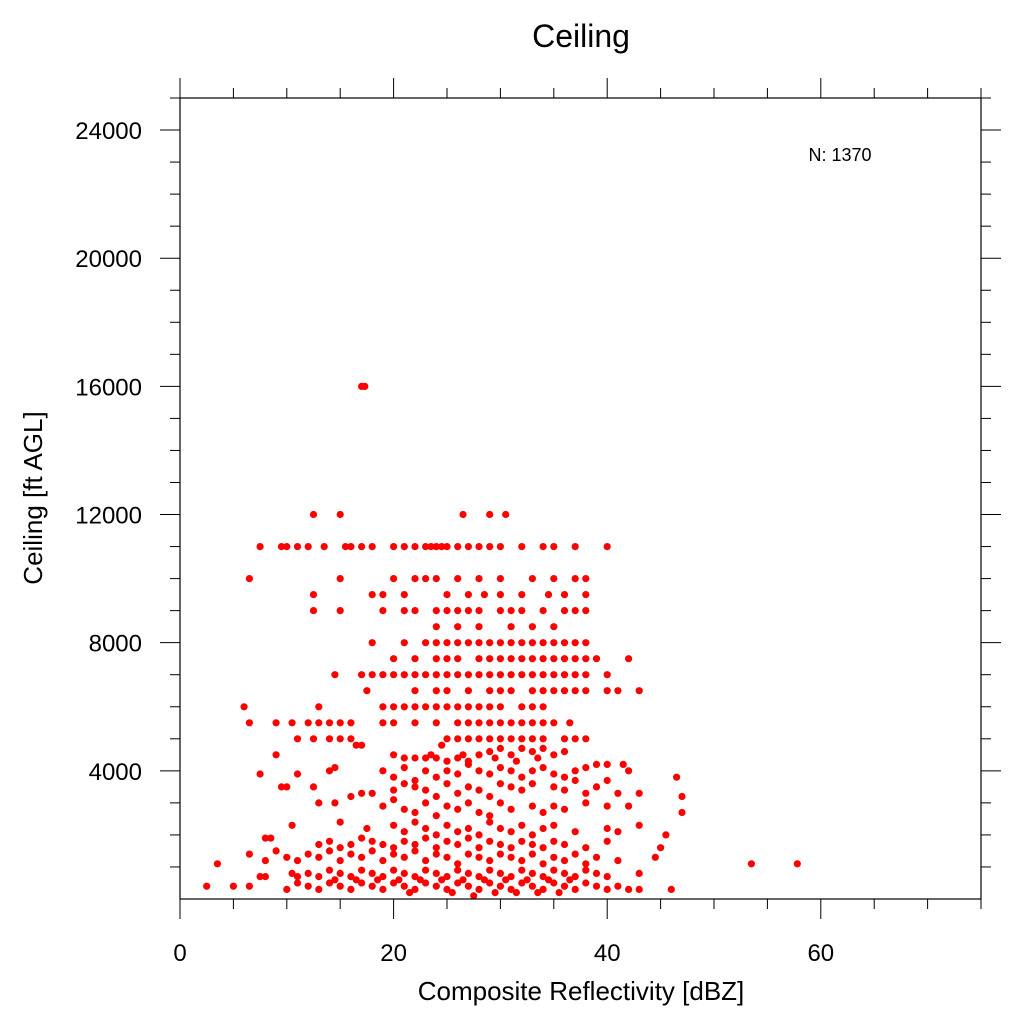 The width and height of the screenshot is (1024, 1024). I want to click on y-axis-label: Ceiling [ft AGL], so click(33, 497).